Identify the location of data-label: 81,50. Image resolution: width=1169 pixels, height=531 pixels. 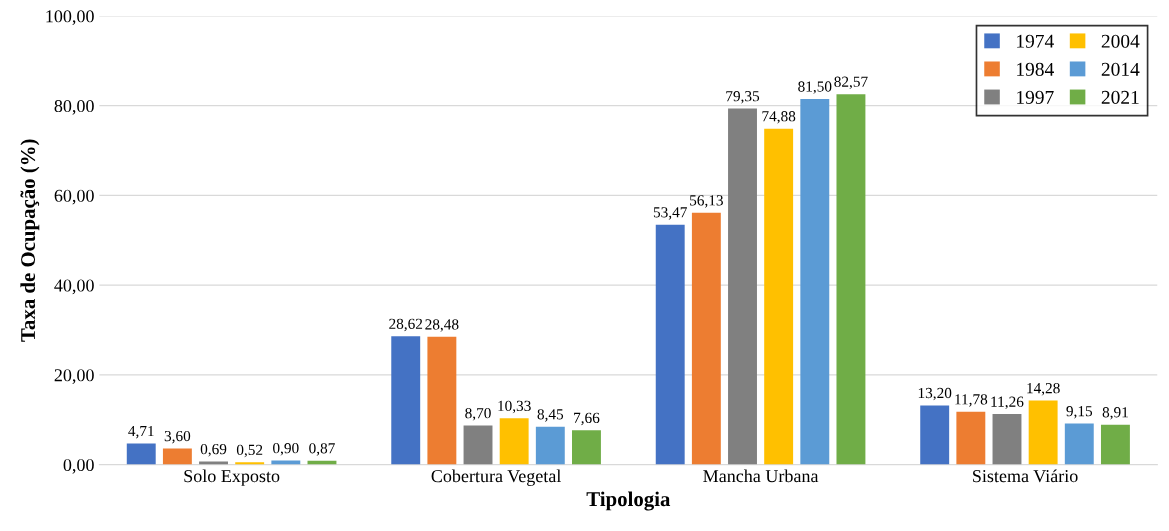
(815, 87).